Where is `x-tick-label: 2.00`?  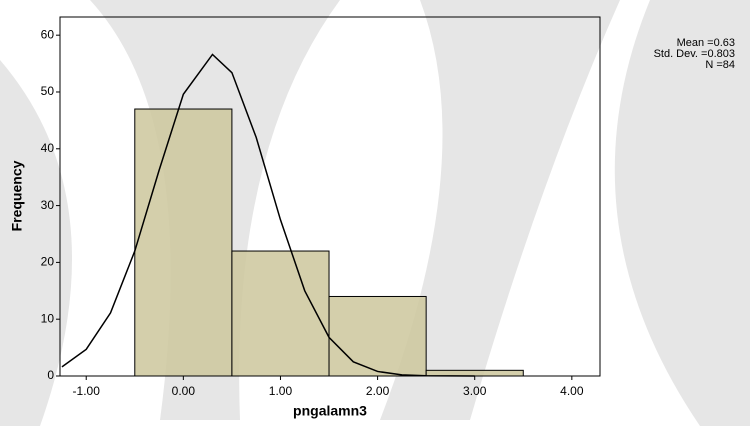
x-tick-label: 2.00 is located at coordinates (378, 391).